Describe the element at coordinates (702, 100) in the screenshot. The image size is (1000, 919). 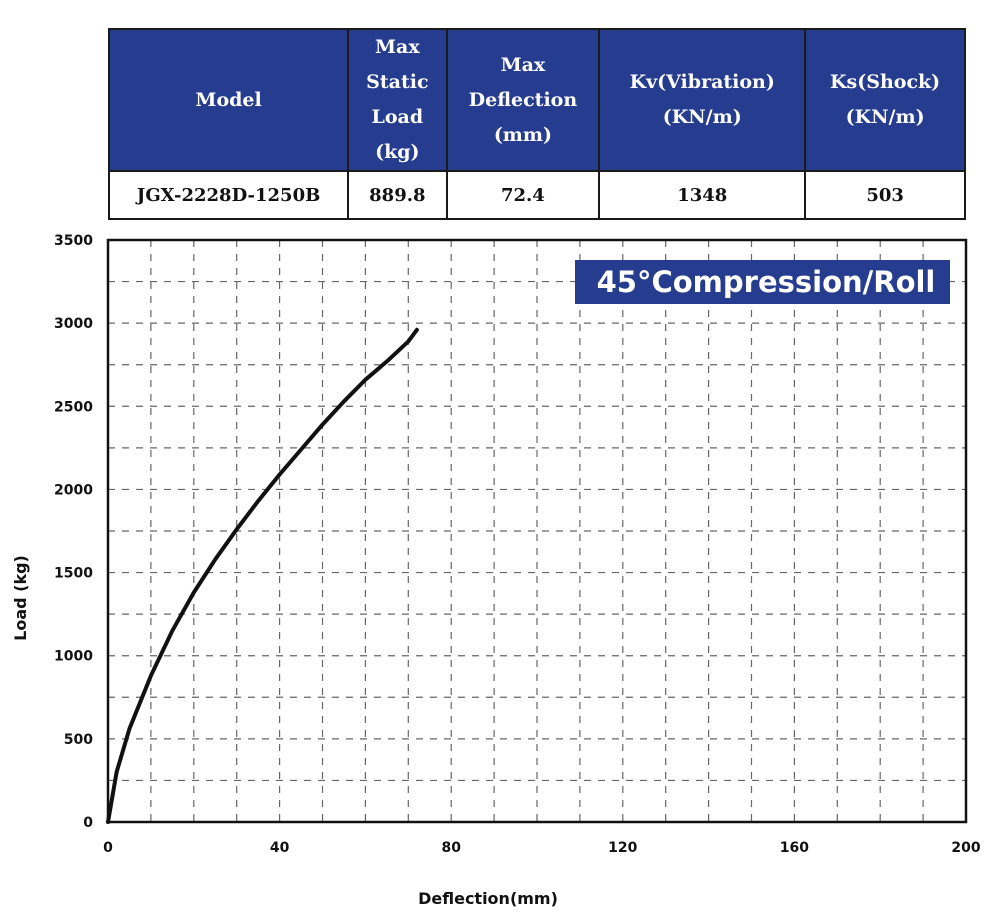
I see `header-kv: Kv(Vibration) (KN/m)` at that location.